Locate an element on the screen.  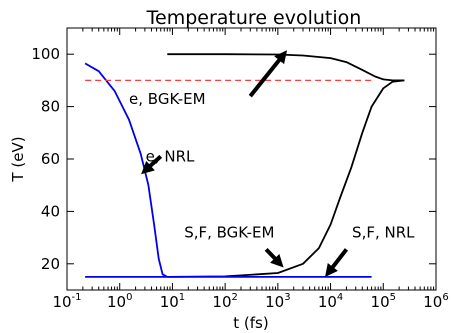
annotation-arrow-e-bgk-em is located at coordinates (268, 74).